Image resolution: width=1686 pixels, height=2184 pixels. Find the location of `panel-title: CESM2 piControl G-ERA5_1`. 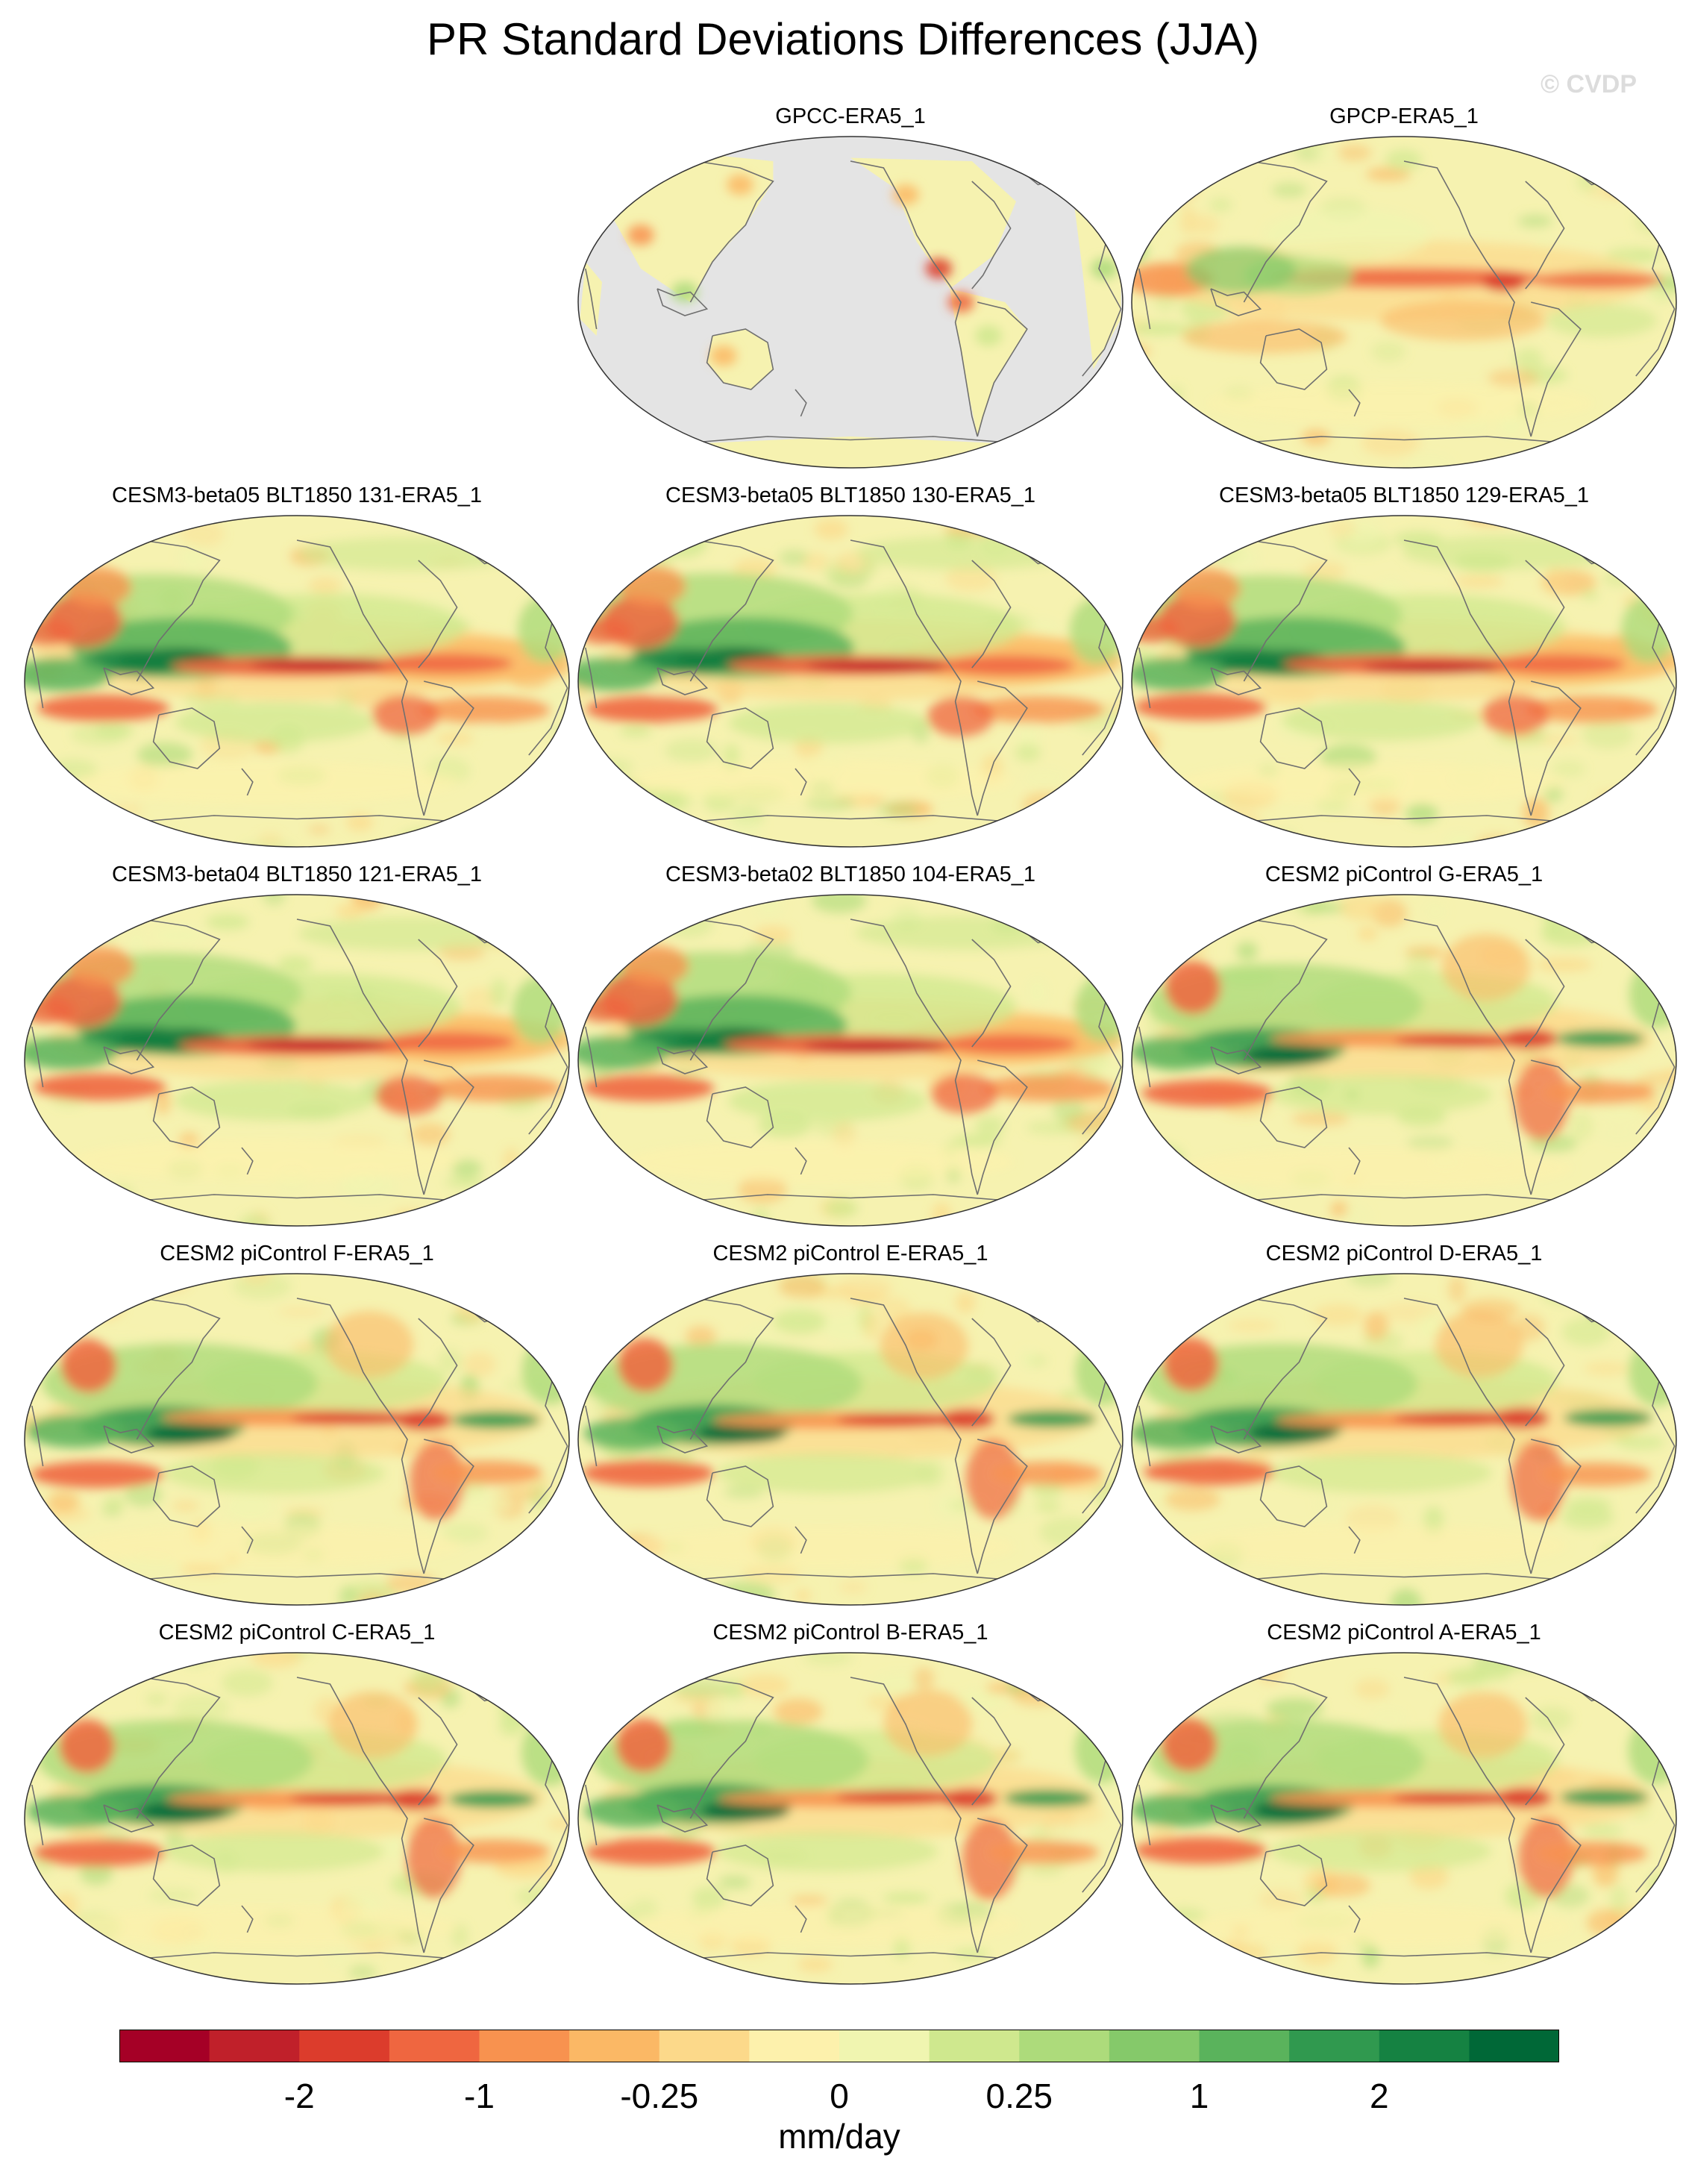

panel-title: CESM2 piControl G-ERA5_1 is located at coordinates (1404, 874).